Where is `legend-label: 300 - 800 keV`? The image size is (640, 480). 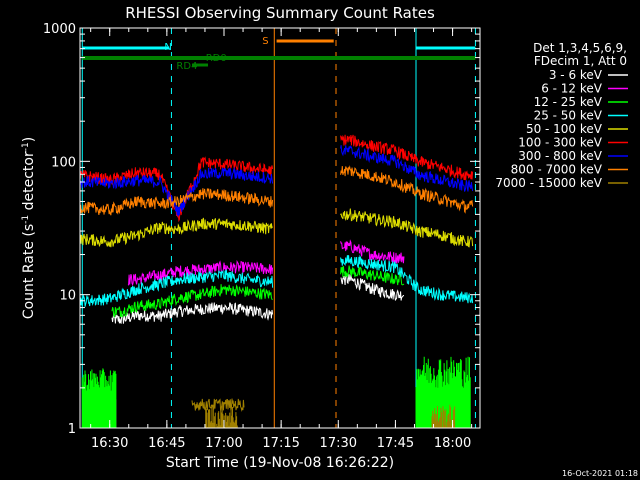 legend-label: 300 - 800 keV is located at coordinates (560, 156).